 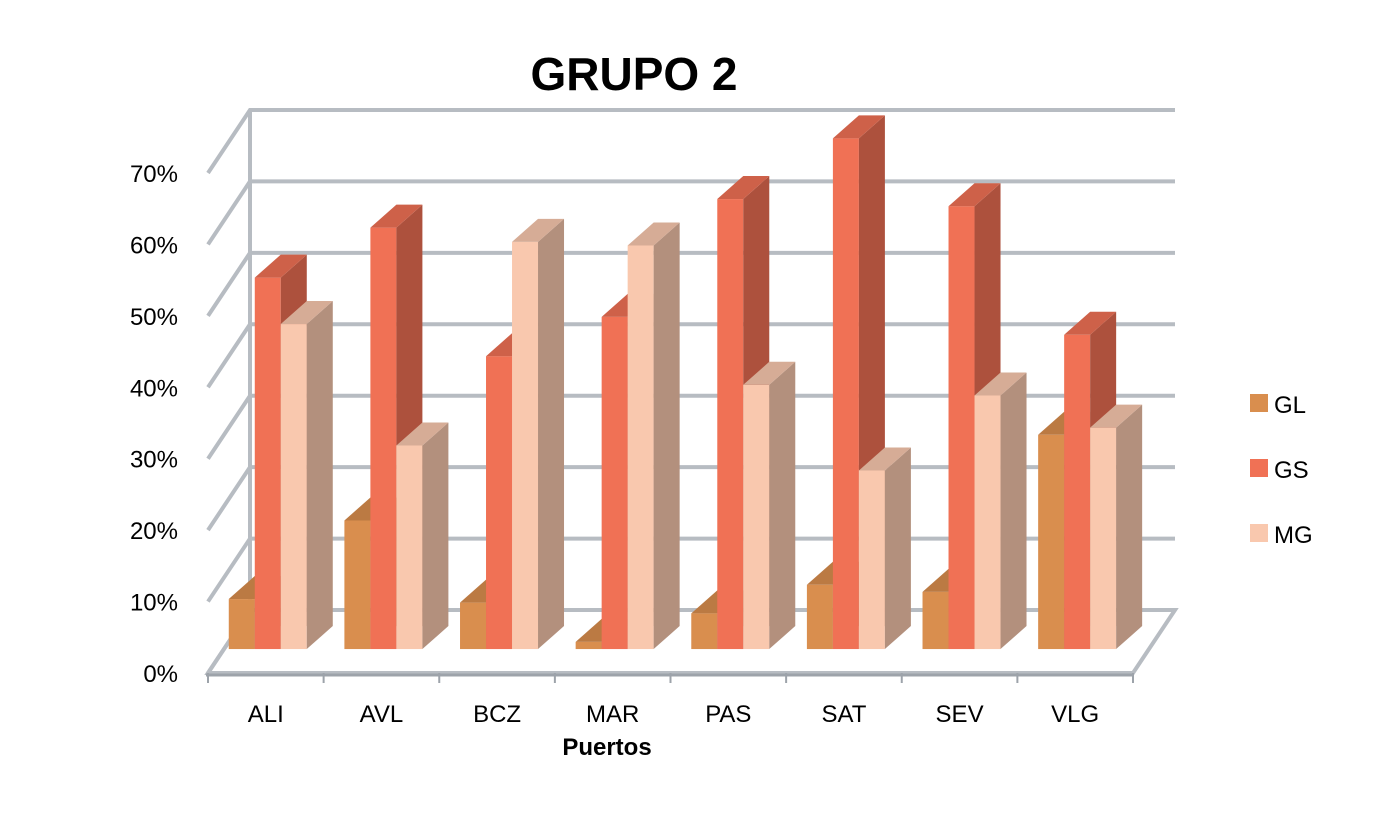 What do you see at coordinates (154, 388) in the screenshot?
I see `y-tick-label: 40%` at bounding box center [154, 388].